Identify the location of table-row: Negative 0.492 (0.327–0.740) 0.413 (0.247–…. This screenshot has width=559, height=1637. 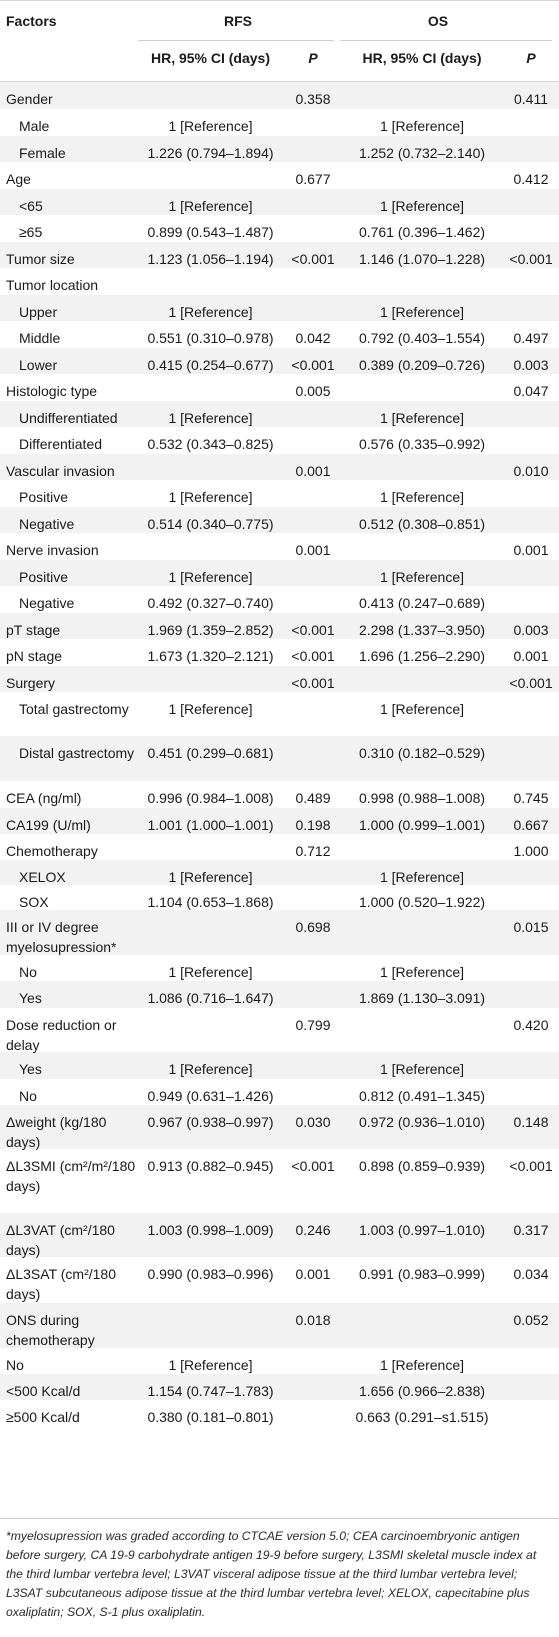
(279, 599).